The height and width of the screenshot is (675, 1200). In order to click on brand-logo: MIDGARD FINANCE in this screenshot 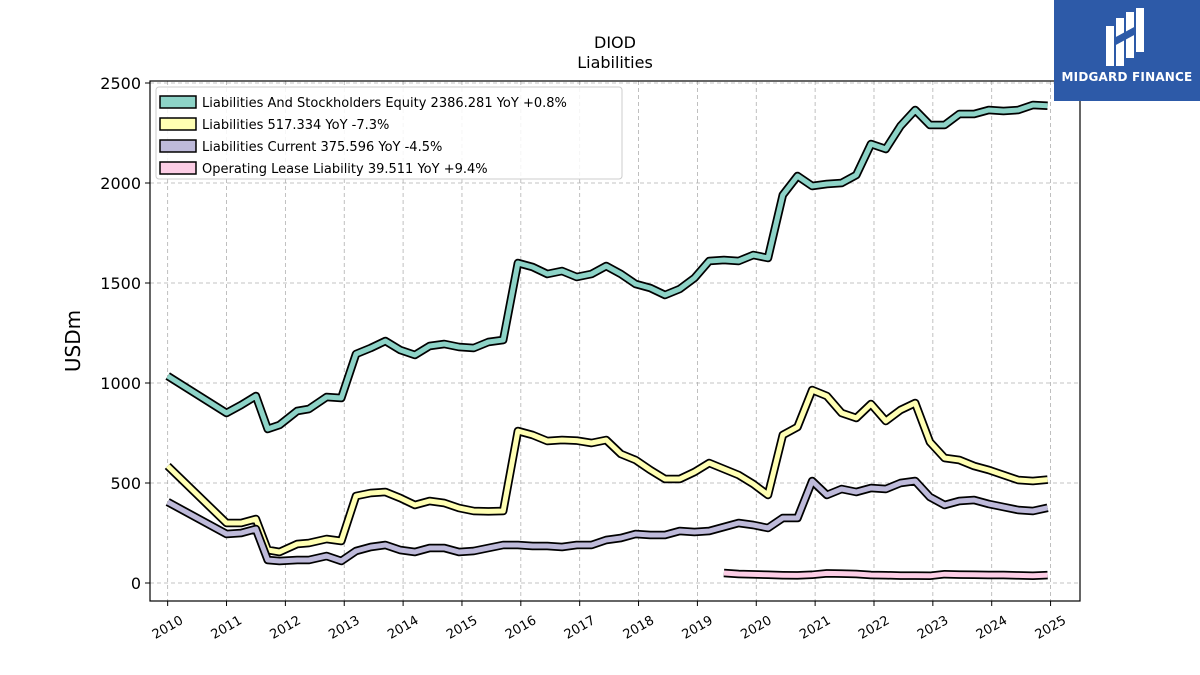, I will do `click(1127, 50)`.